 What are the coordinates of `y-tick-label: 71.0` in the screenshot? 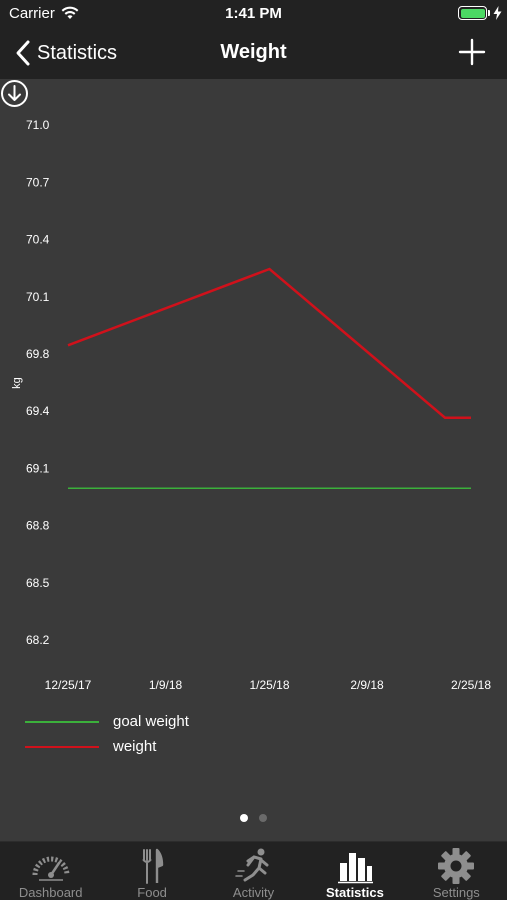 It's located at (38, 125).